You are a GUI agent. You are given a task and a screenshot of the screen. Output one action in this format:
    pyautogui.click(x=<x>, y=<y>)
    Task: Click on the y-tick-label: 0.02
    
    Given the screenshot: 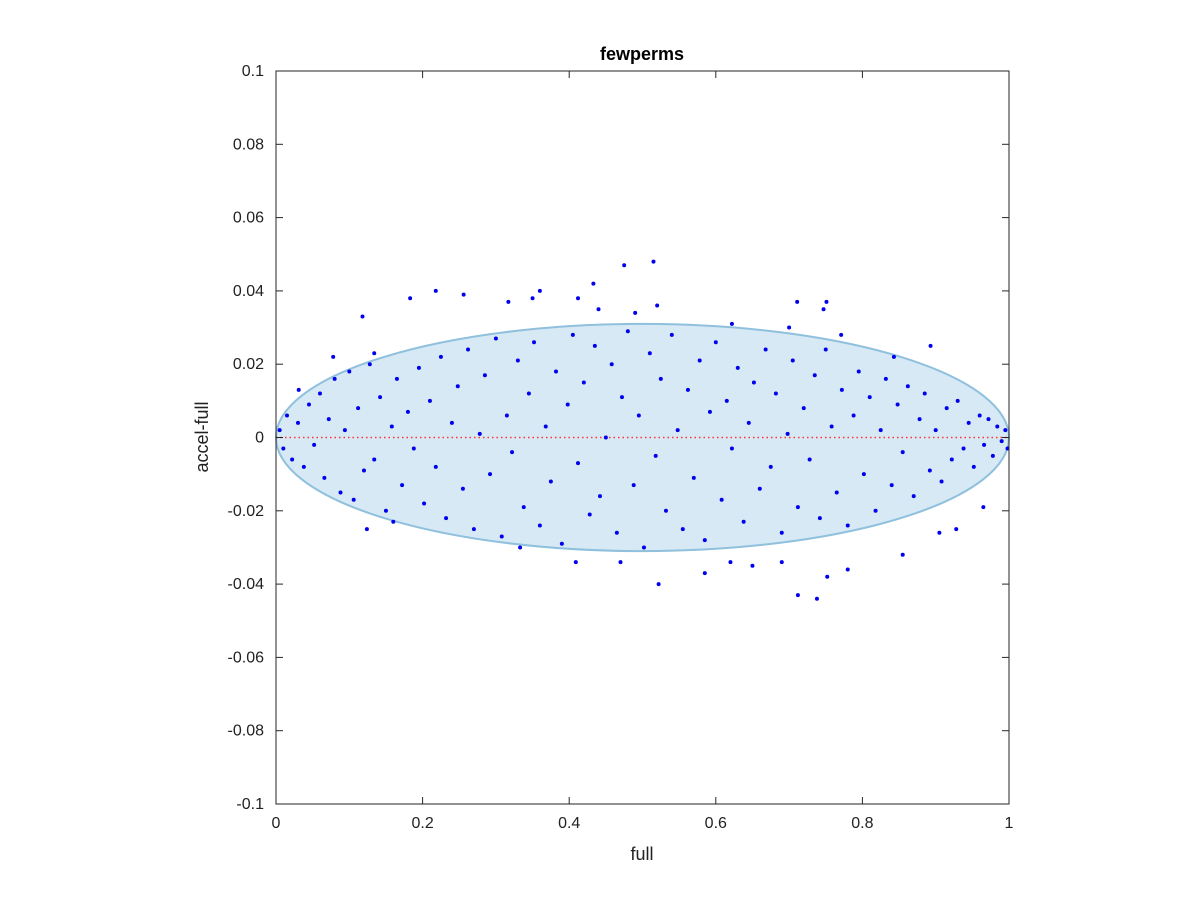 What is the action you would take?
    pyautogui.click(x=248, y=364)
    